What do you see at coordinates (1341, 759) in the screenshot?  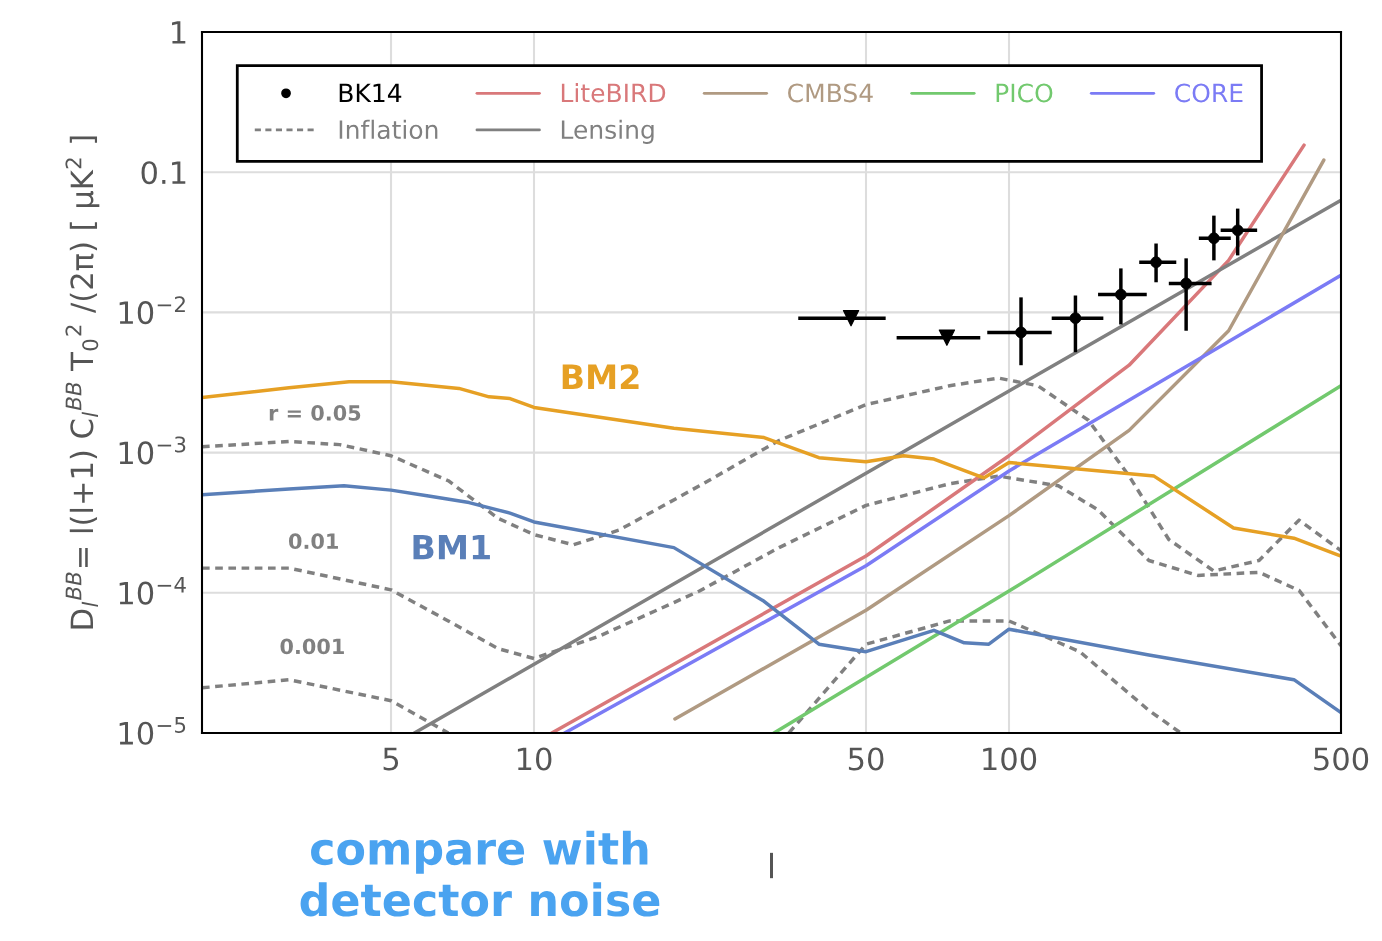 I see `x-tick-label: 500` at bounding box center [1341, 759].